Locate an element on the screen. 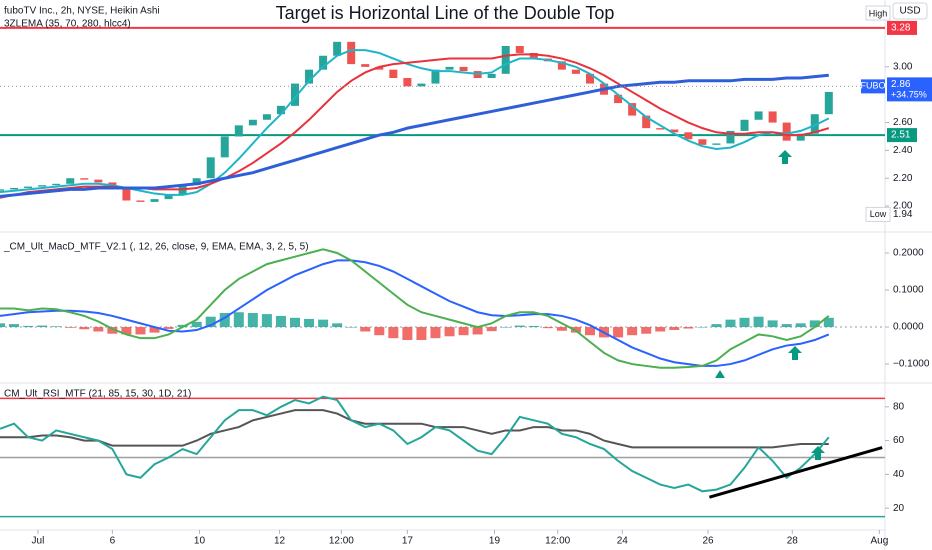 The width and height of the screenshot is (932, 550). x-tick-label: 6 is located at coordinates (113, 541).